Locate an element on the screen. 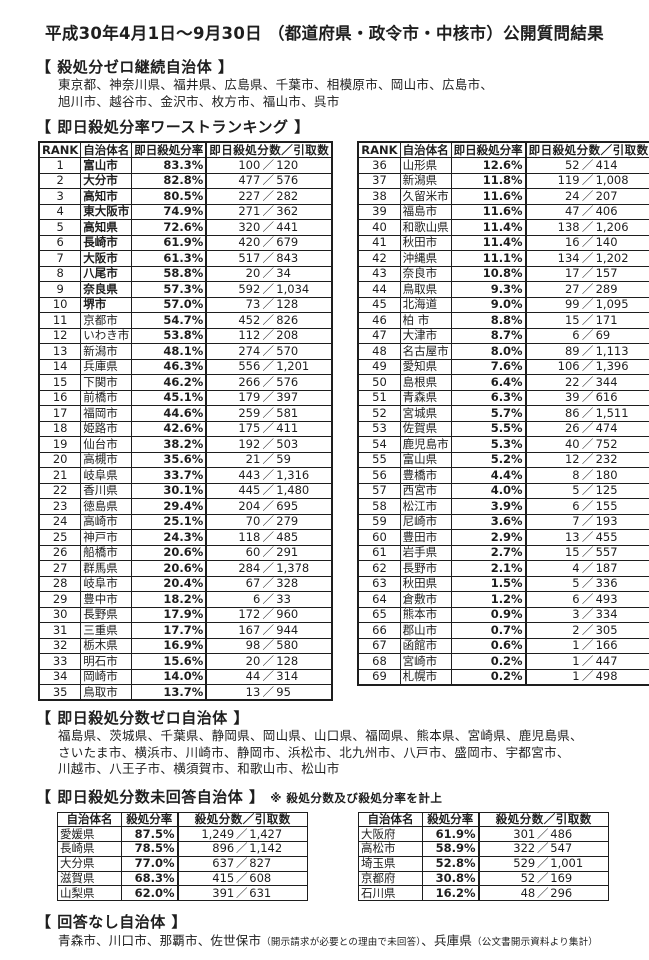 The image size is (649, 960). no-response-text: 青森市、川口市、那覇市、佐世保市 is located at coordinates (160, 941).